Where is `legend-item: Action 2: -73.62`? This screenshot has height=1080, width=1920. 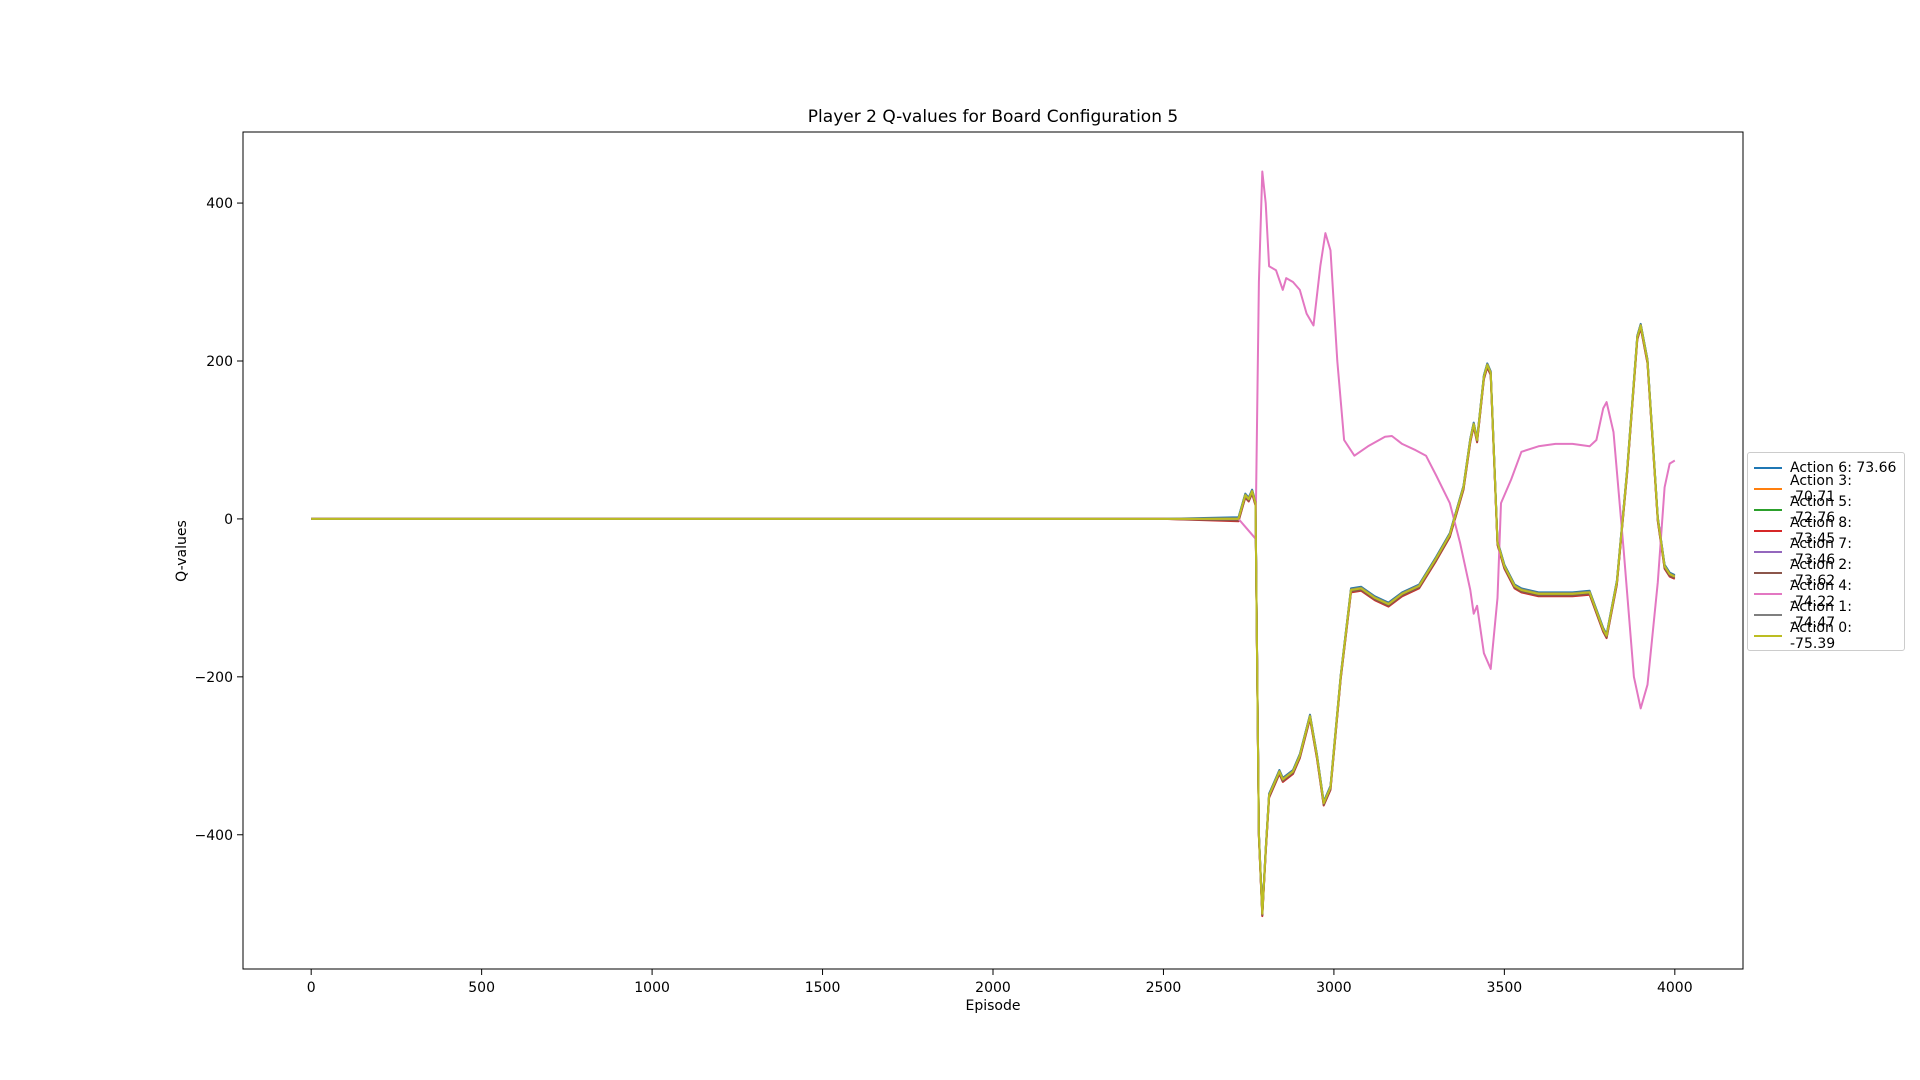
legend-item: Action 2: -73.62 is located at coordinates (1826, 573).